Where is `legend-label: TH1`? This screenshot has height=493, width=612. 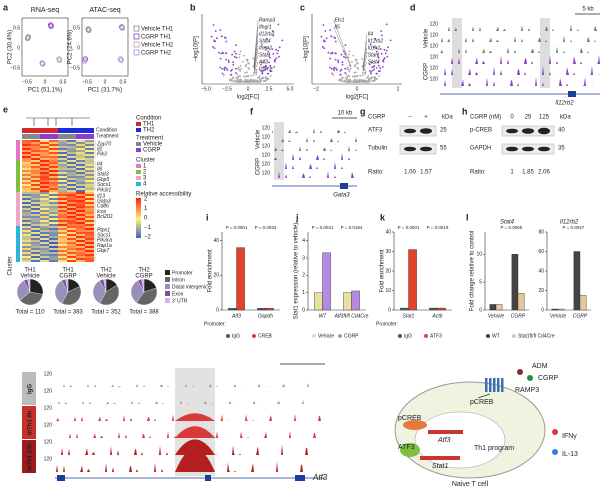 legend-label: TH1 is located at coordinates (149, 125).